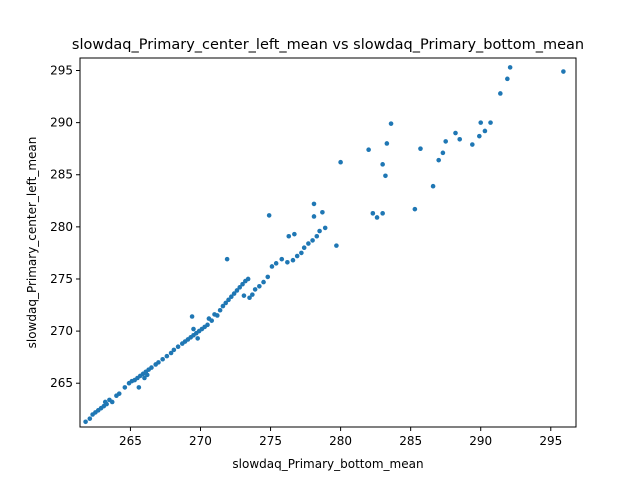  Describe the element at coordinates (270, 441) in the screenshot. I see `x-tick-label: 275` at that location.